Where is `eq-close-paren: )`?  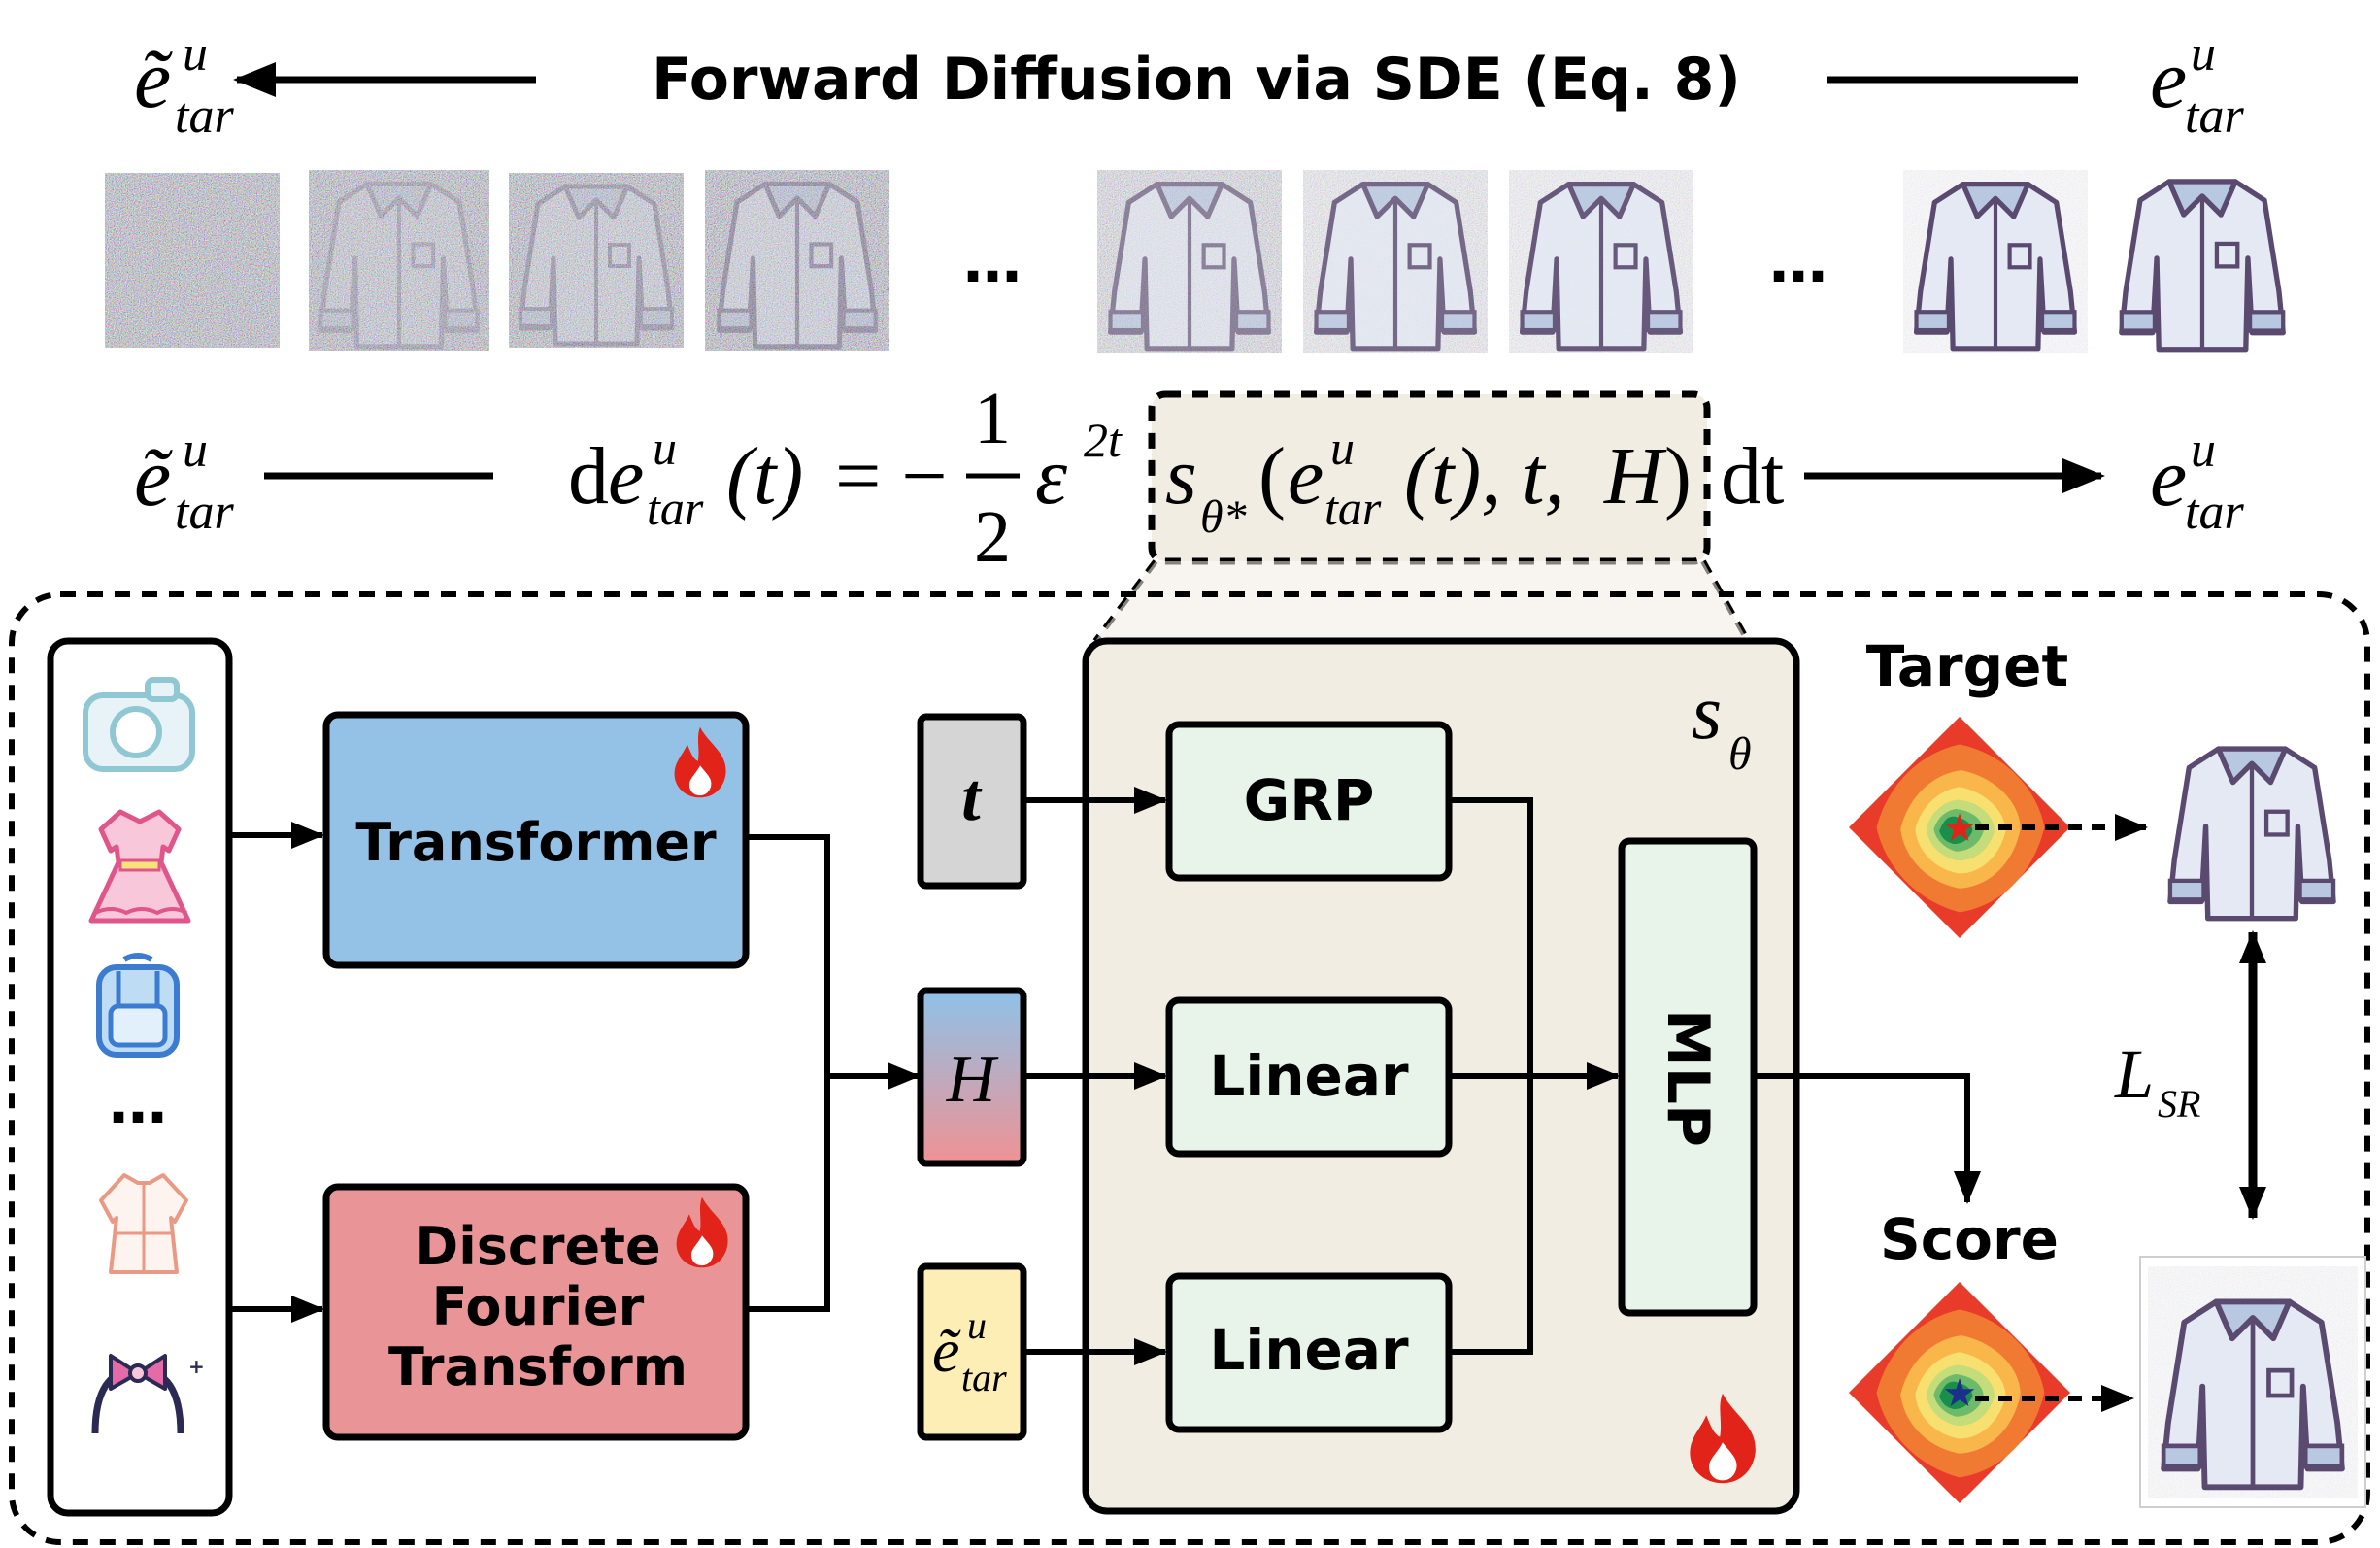
eq-close-paren: ) is located at coordinates (1678, 476).